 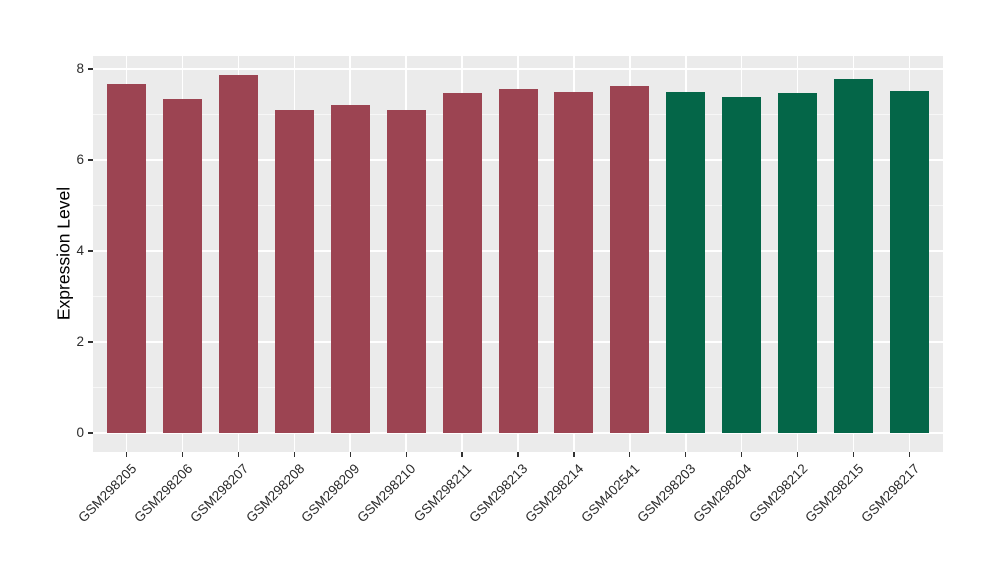 I want to click on y-tick-label: 0, so click(x=80, y=432).